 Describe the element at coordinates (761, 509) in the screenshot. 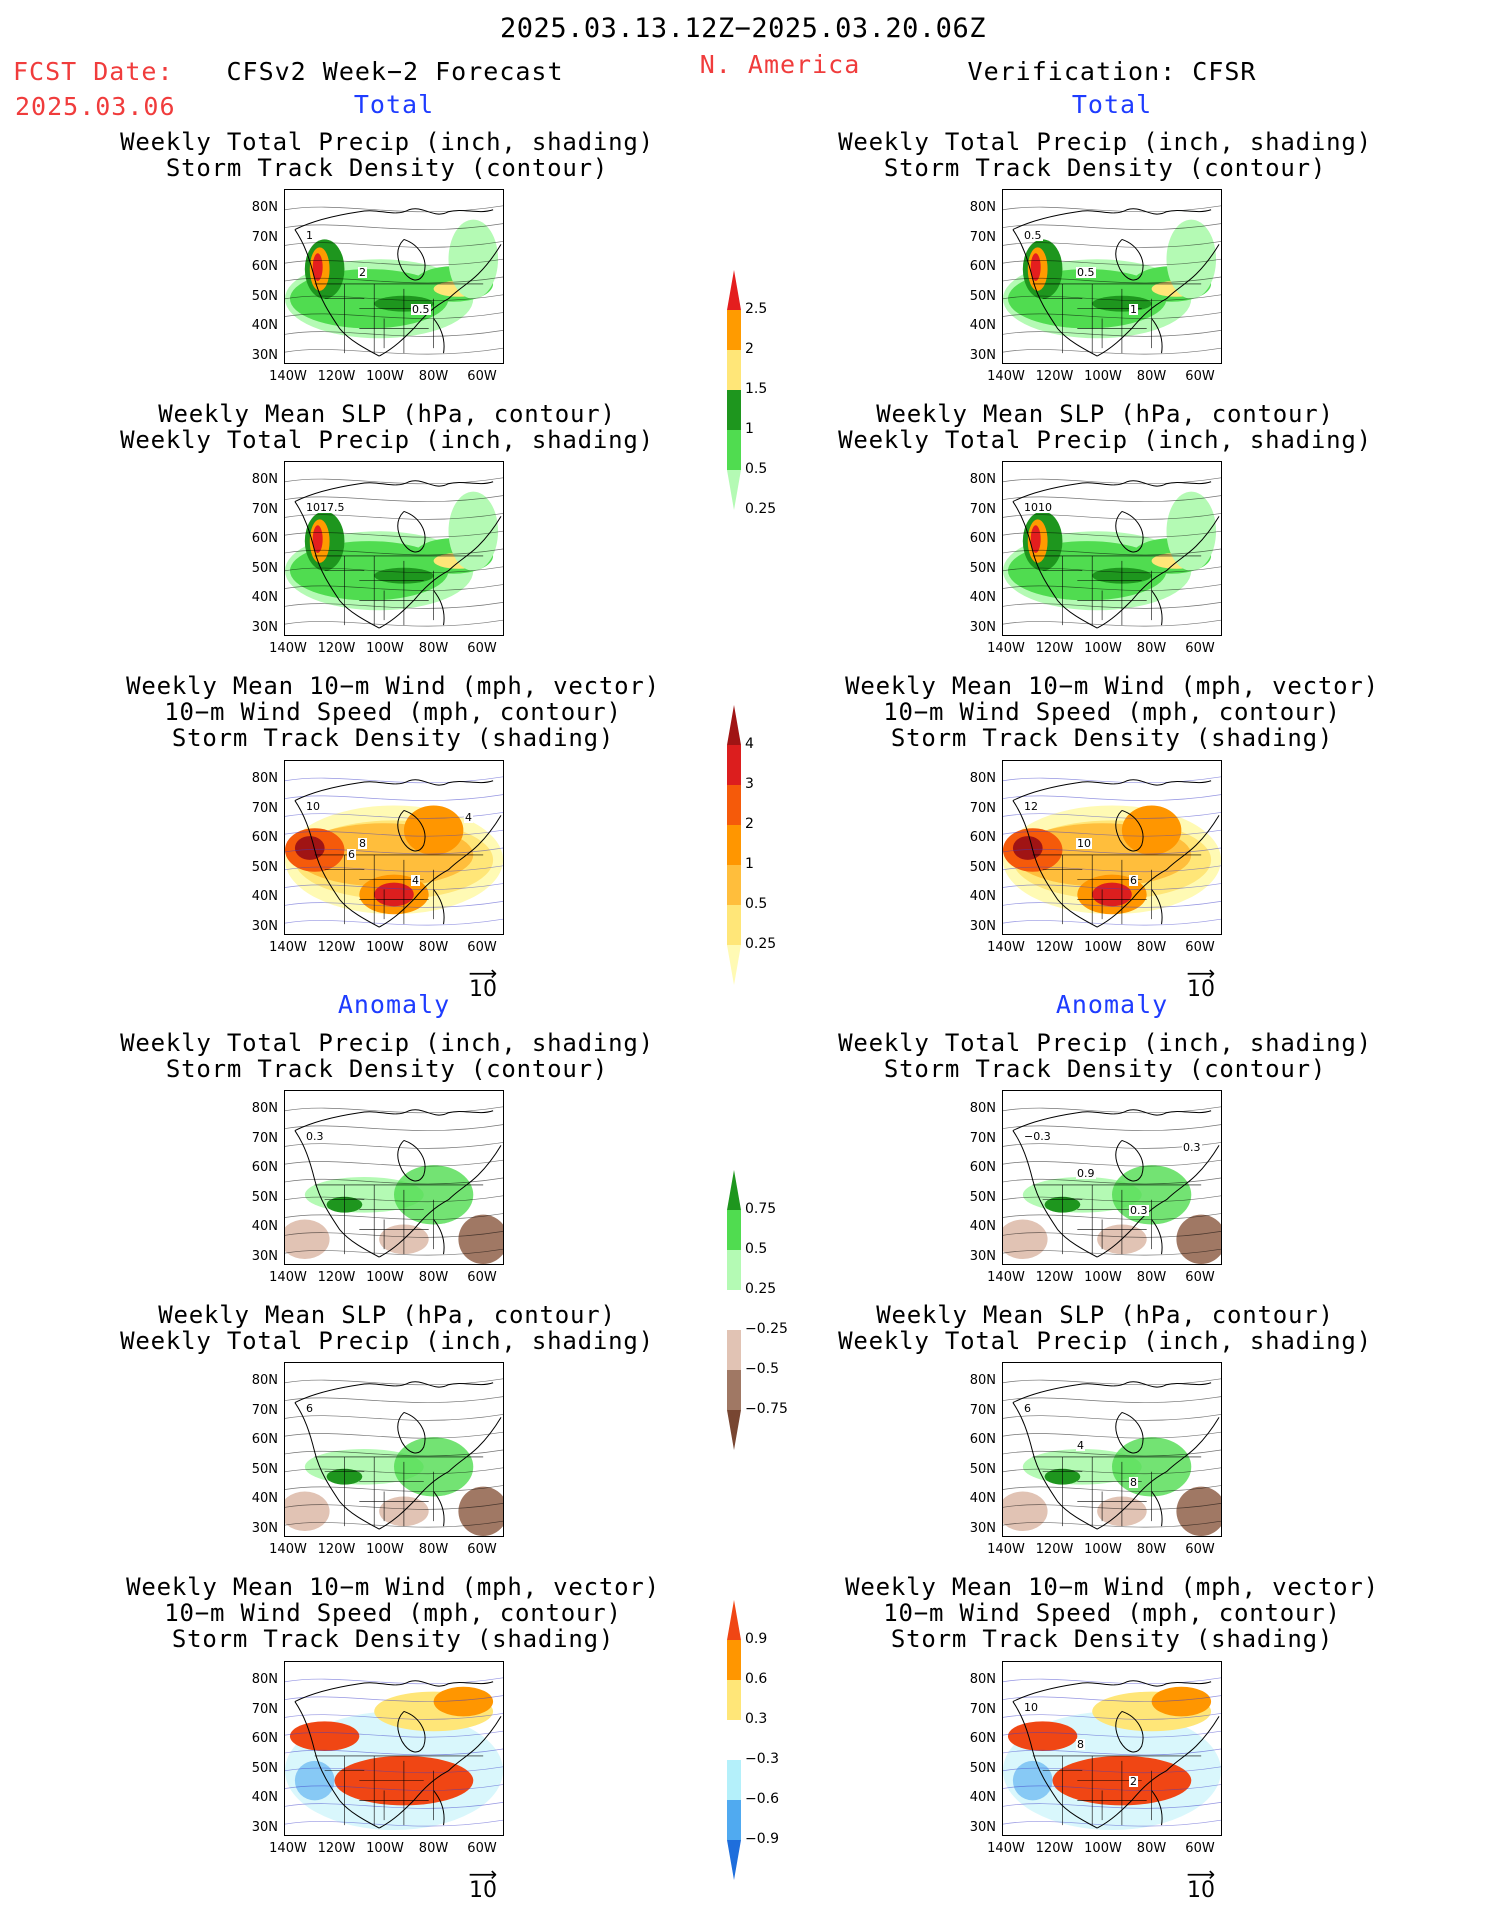

I see `colorbar-label: 0.25` at that location.